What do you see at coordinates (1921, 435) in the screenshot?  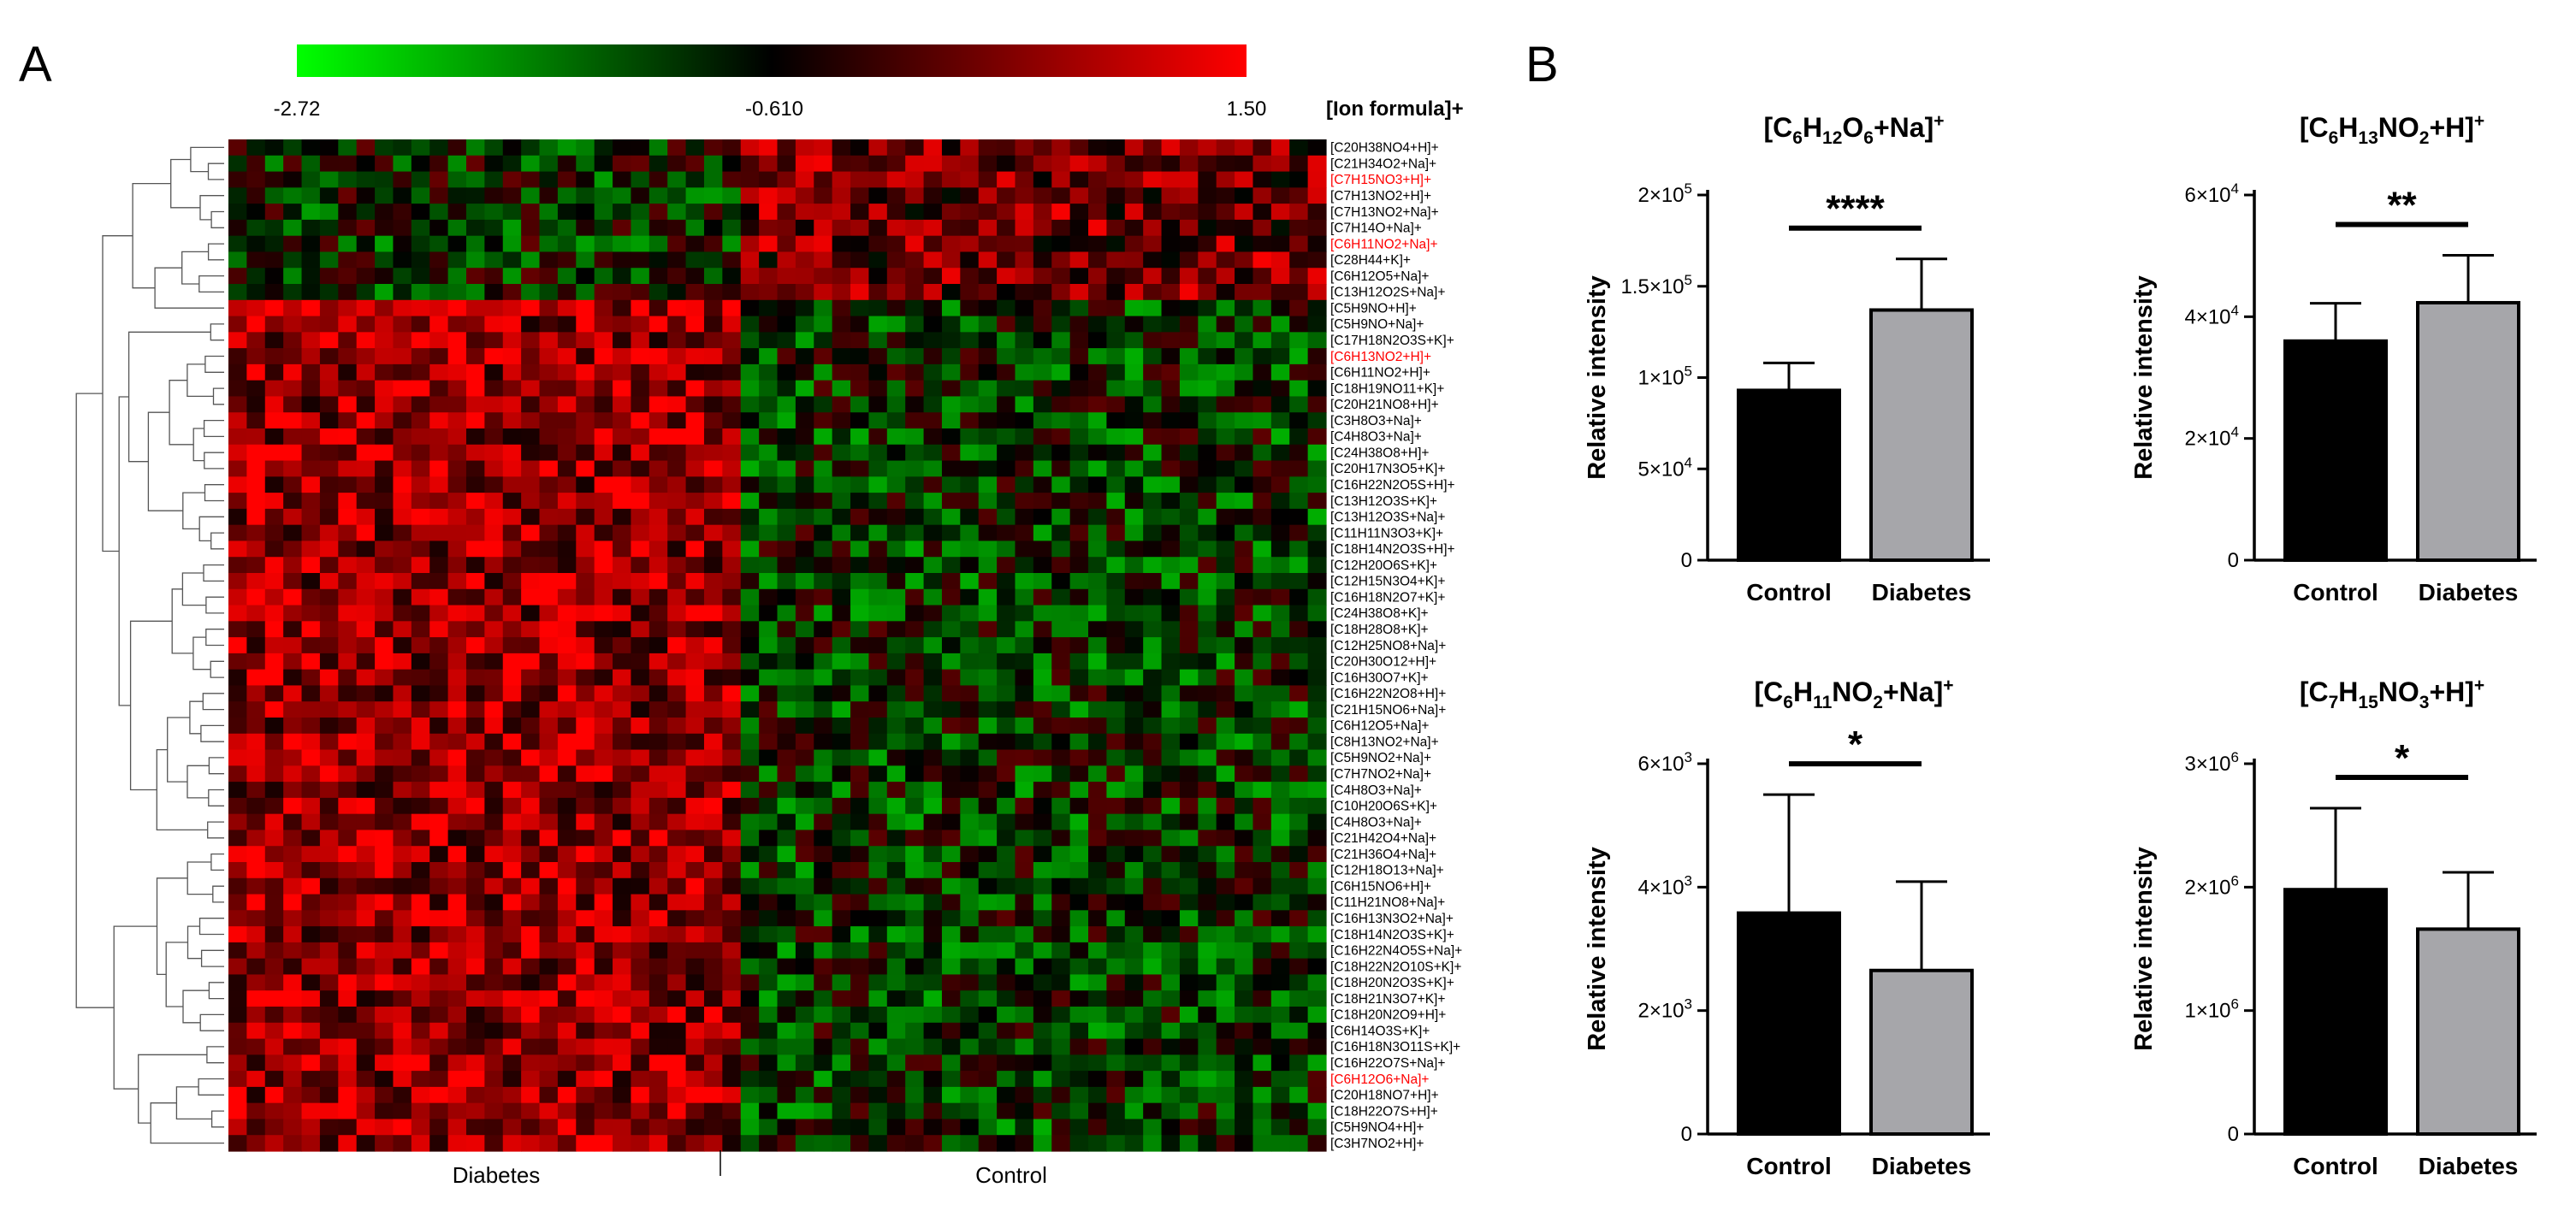 I see `bar-diabetes` at bounding box center [1921, 435].